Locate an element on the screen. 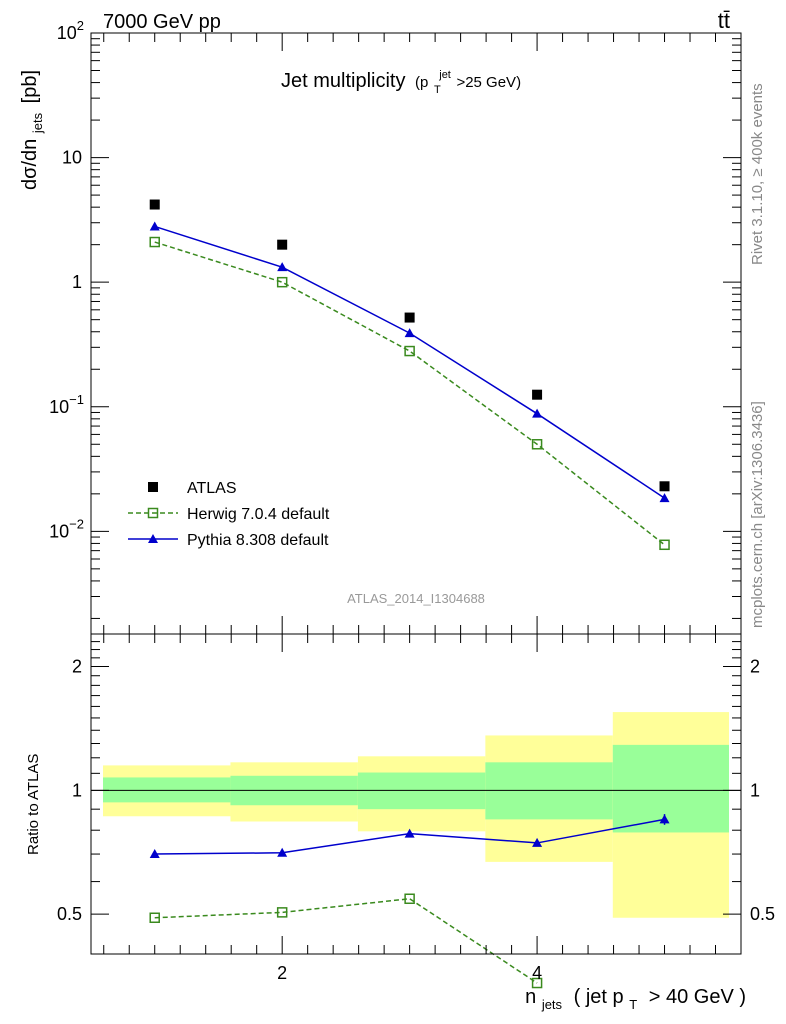 Image resolution: width=786 pixels, height=1024 pixels. plot-title: Jet multiplicity (p T jet >25 GeV) is located at coordinates (401, 79).